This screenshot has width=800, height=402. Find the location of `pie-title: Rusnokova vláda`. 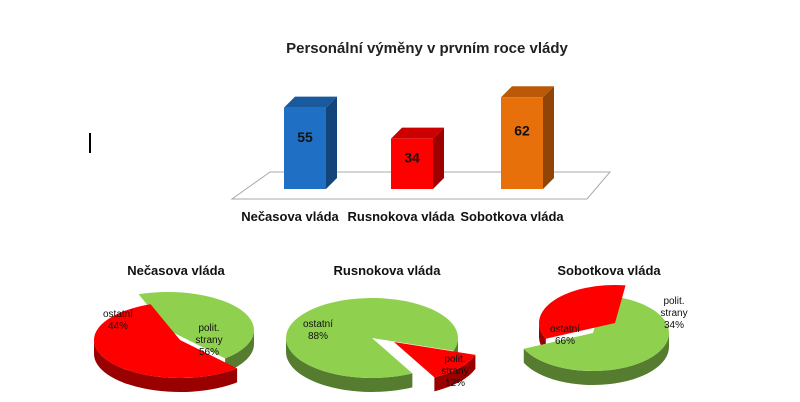

pie-title: Rusnokova vláda is located at coordinates (388, 270).